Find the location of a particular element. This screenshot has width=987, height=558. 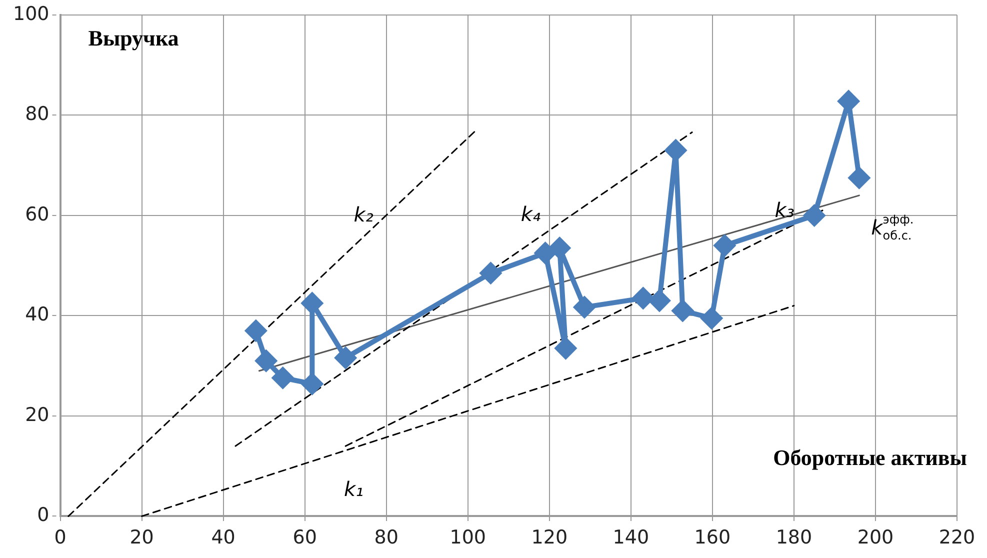

x-tick-label: 120 is located at coordinates (549, 537).